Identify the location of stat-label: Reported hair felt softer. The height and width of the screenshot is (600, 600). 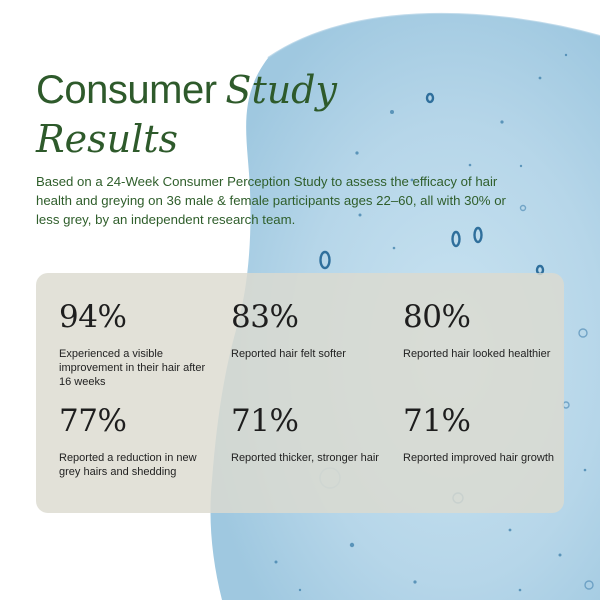
(311, 354).